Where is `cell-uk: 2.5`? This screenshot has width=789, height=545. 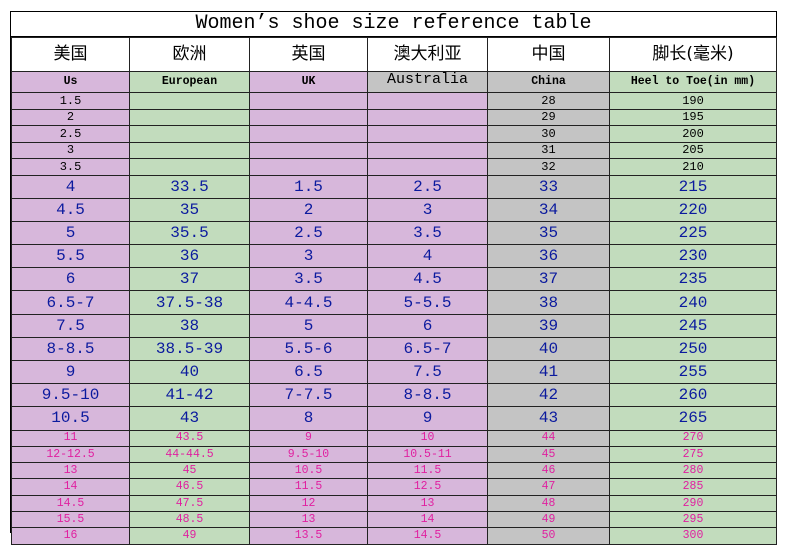 cell-uk: 2.5 is located at coordinates (308, 233).